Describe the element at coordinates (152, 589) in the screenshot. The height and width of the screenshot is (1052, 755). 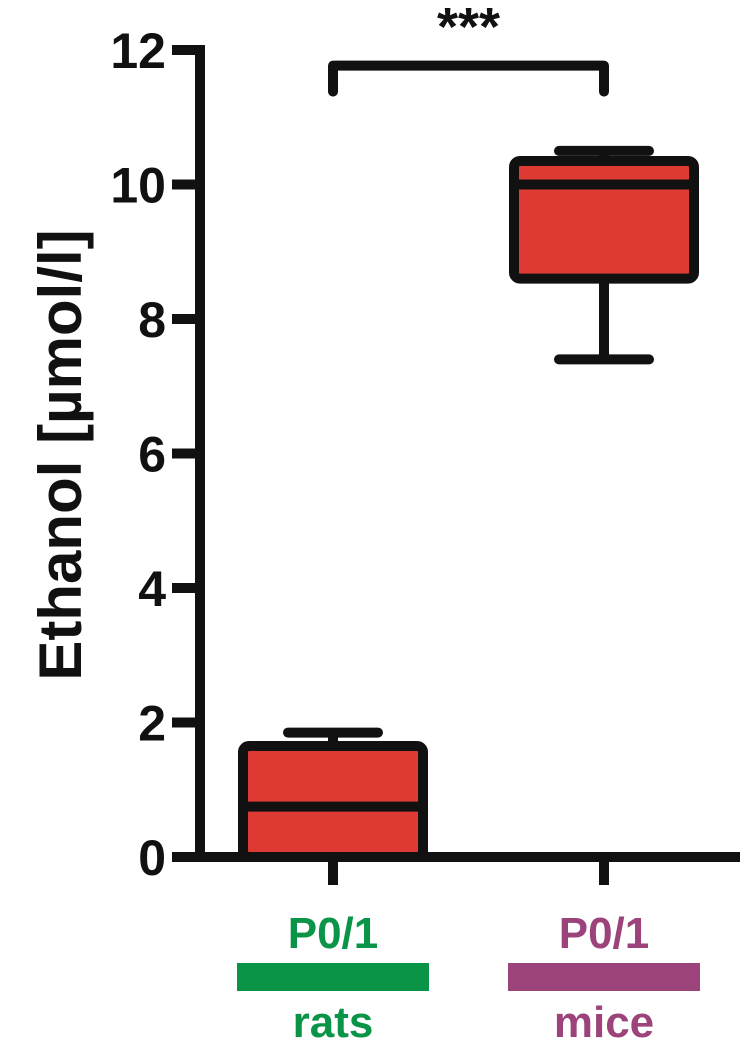
I see `y-tick-label: 4` at that location.